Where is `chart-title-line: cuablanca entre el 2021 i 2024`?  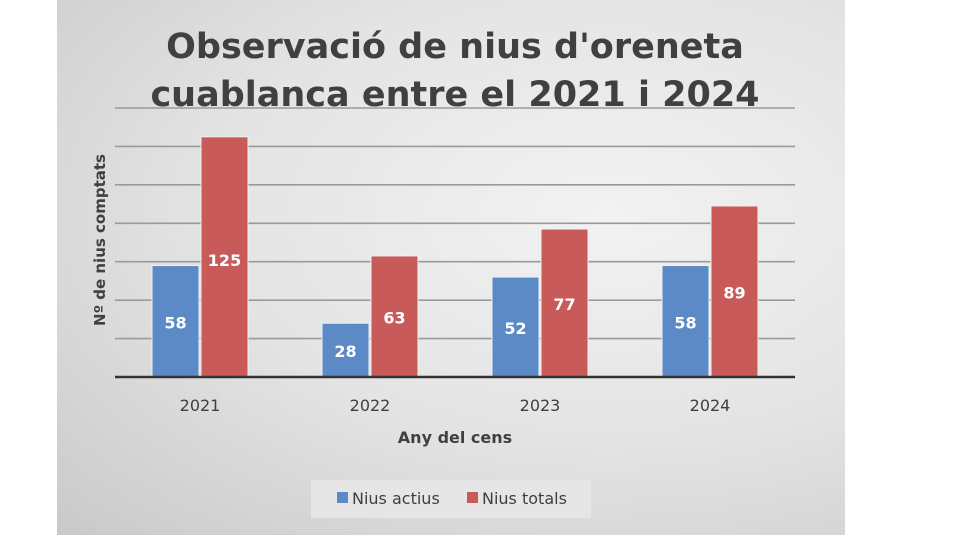
chart-title-line: cuablanca entre el 2021 i 2024 is located at coordinates (454, 95).